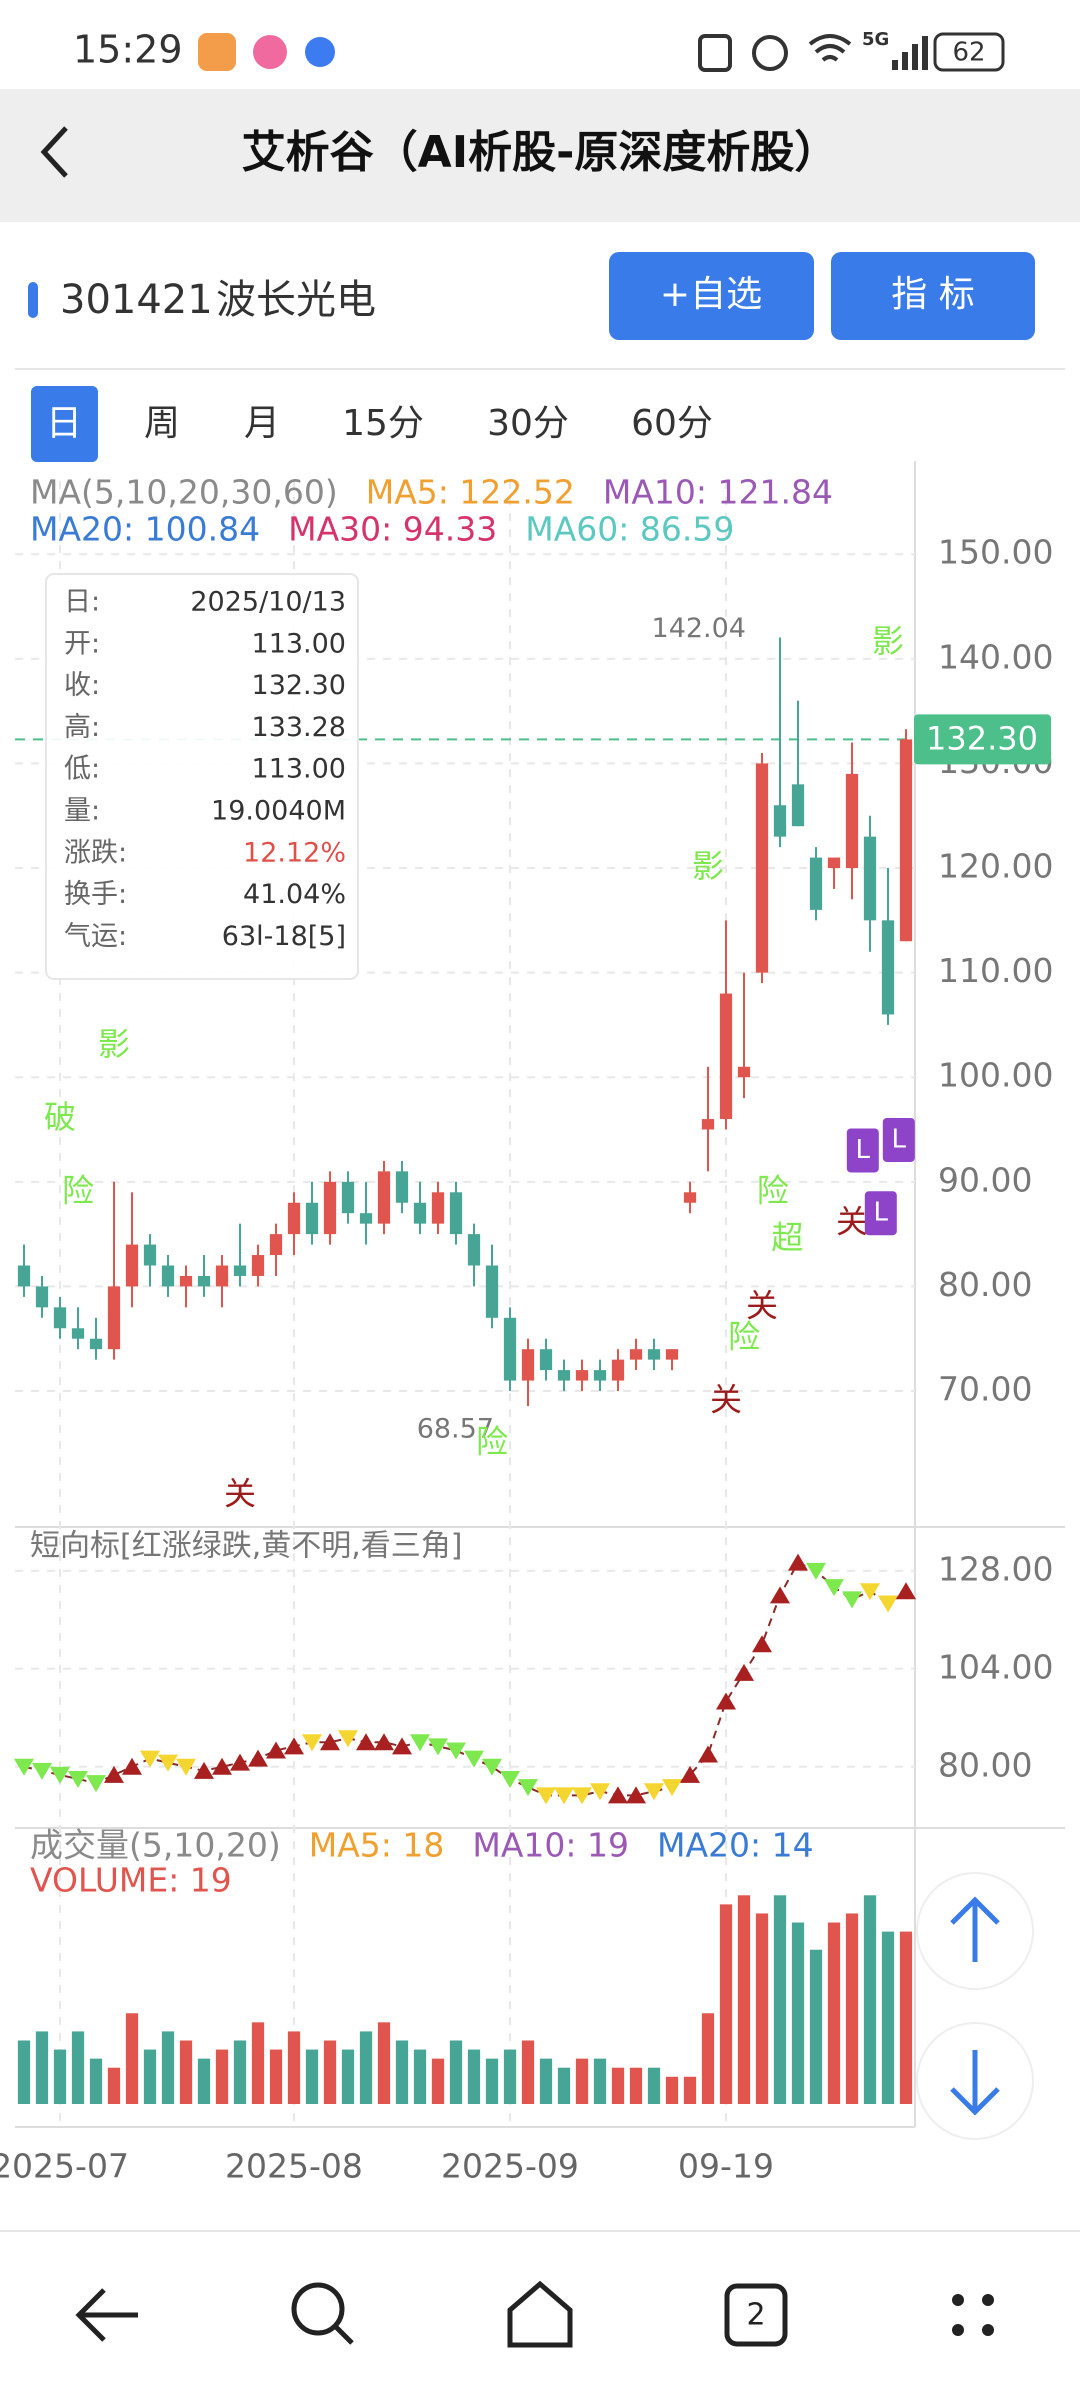 Image resolution: width=1080 pixels, height=2400 pixels. I want to click on status-time: 15:29, so click(128, 50).